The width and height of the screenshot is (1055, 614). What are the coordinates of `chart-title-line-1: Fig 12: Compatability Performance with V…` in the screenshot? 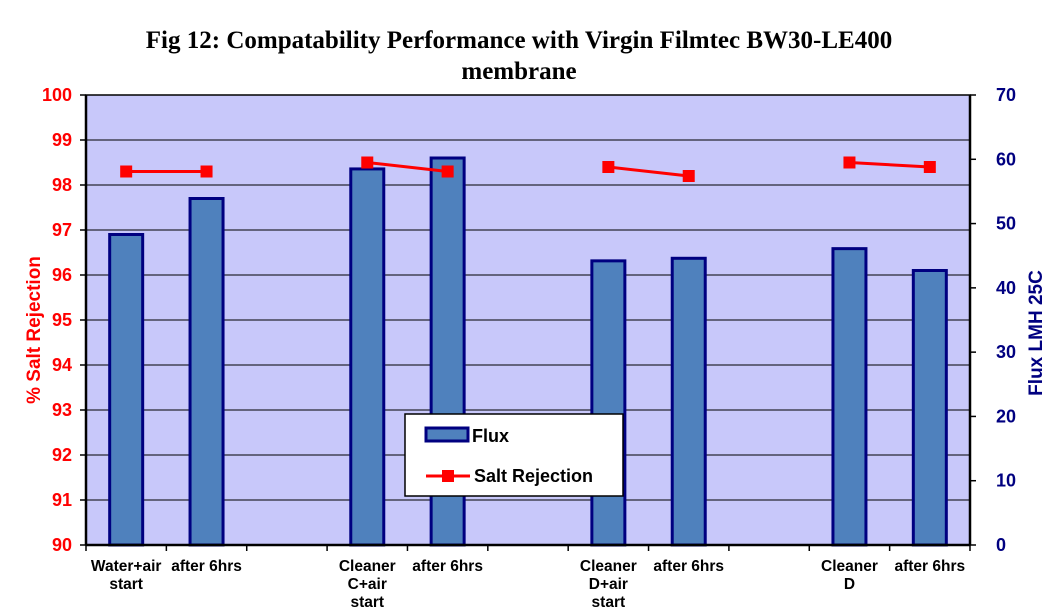 It's located at (519, 40).